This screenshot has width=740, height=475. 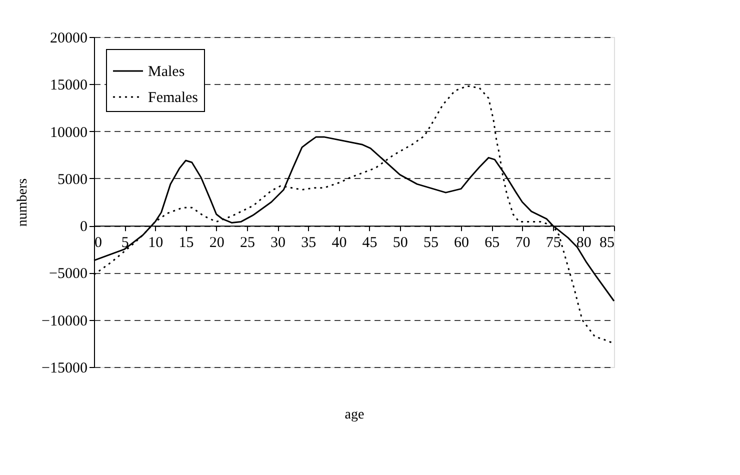 I want to click on x-tick-label: 45, so click(x=370, y=243).